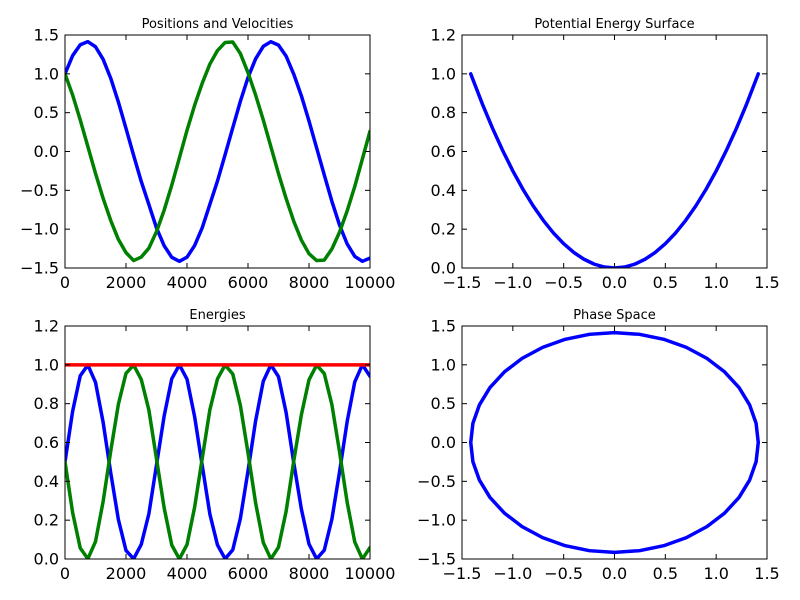  Describe the element at coordinates (217, 315) in the screenshot. I see `subplot-title: Energies` at that location.